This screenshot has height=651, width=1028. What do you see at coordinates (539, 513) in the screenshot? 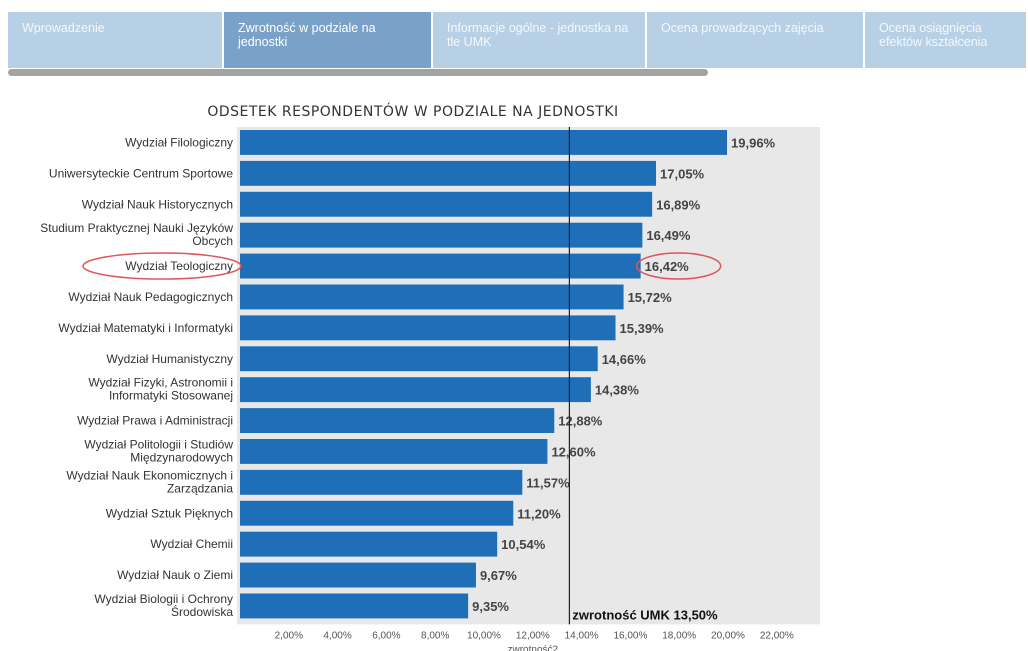
I see `value-label: 11,20%` at bounding box center [539, 513].